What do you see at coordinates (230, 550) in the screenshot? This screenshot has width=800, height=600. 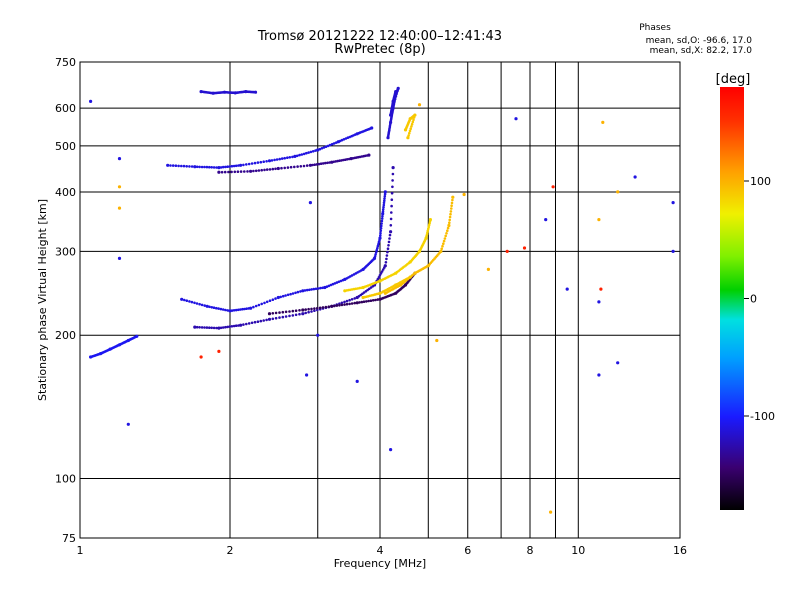 I see `x-tick-label: 2` at bounding box center [230, 550].